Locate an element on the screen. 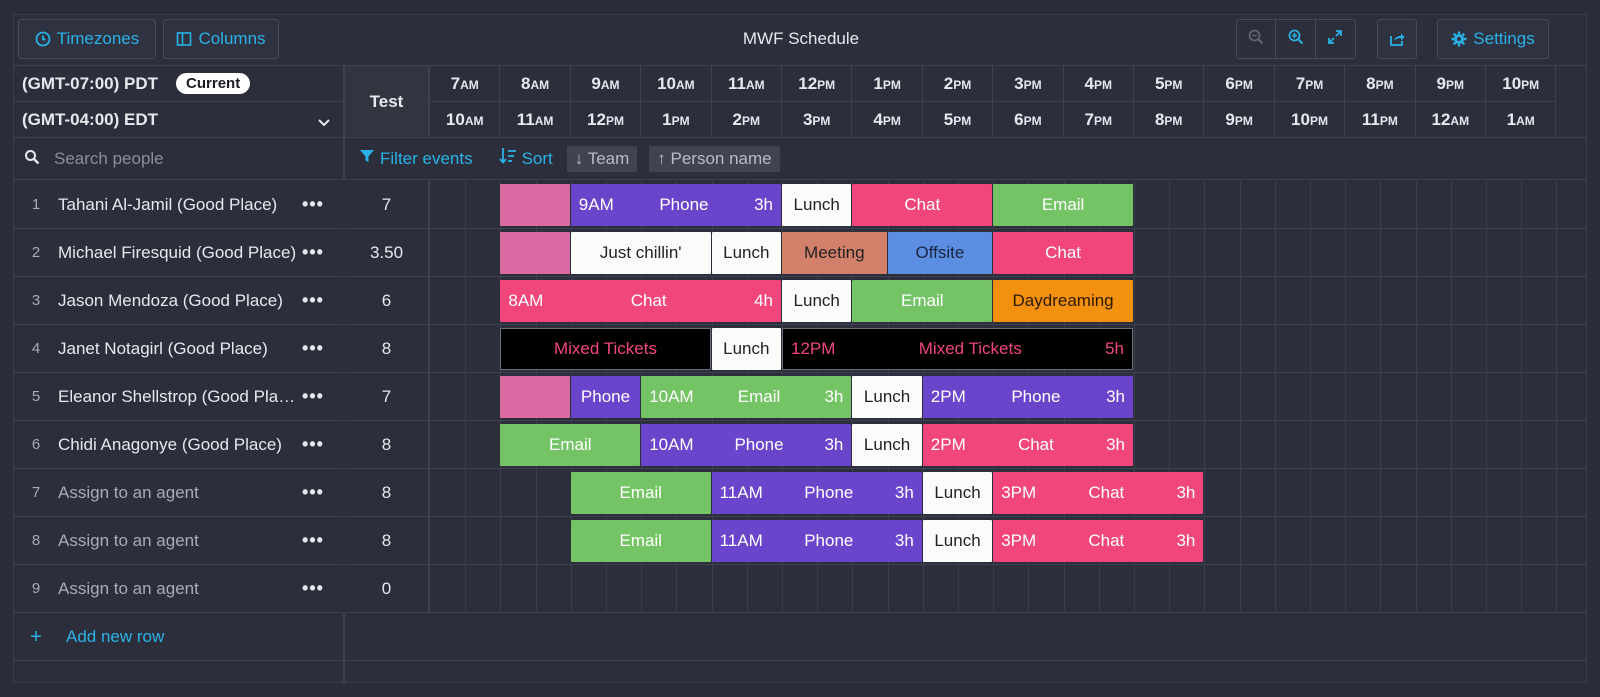  event-block: 8AM Chat 4h is located at coordinates (640, 301).